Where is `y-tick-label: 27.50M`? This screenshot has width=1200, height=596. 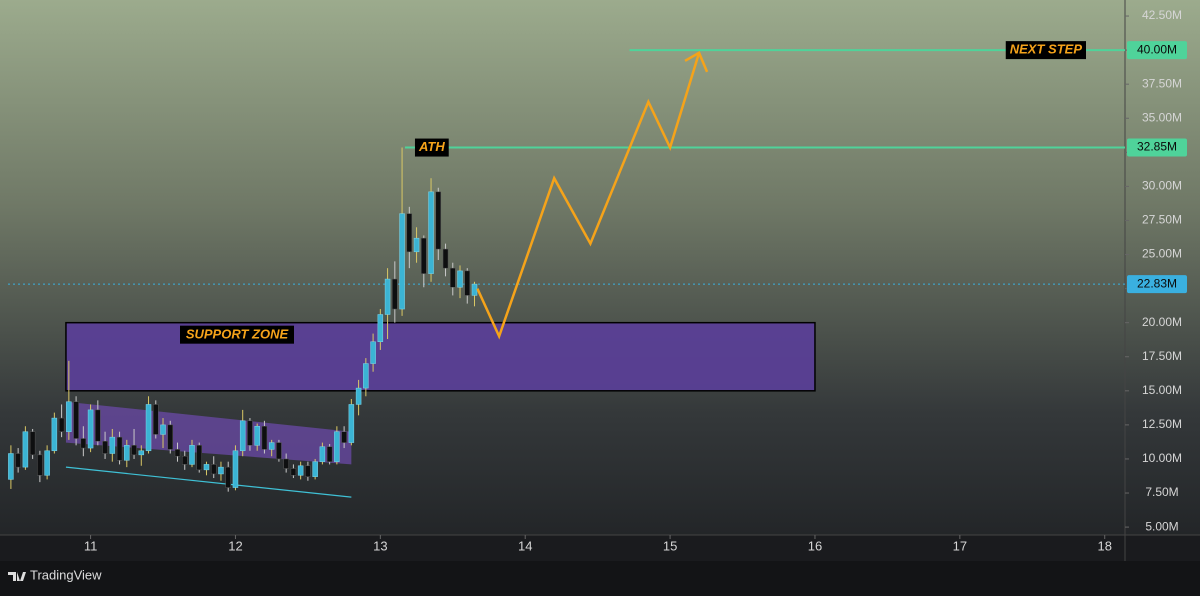
y-tick-label: 27.50M is located at coordinates (1162, 220).